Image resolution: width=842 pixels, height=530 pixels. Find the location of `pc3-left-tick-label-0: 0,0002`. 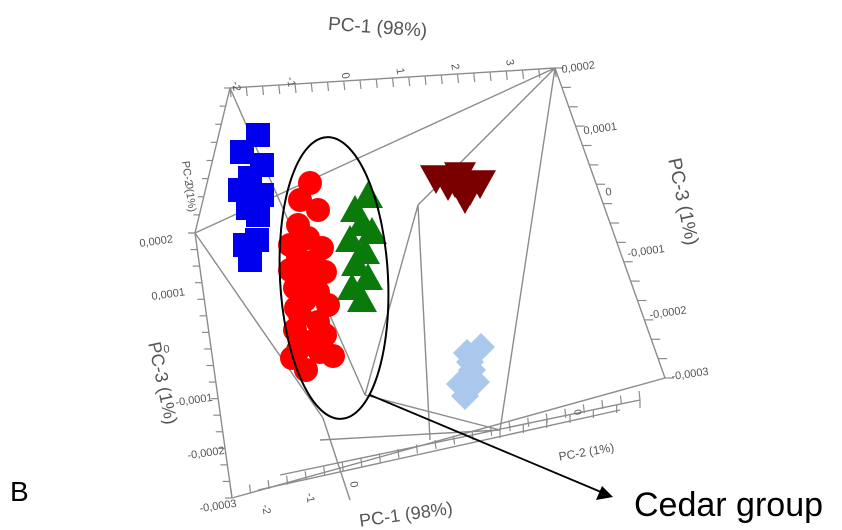

pc3-left-tick-label-0: 0,0002 is located at coordinates (156, 241).